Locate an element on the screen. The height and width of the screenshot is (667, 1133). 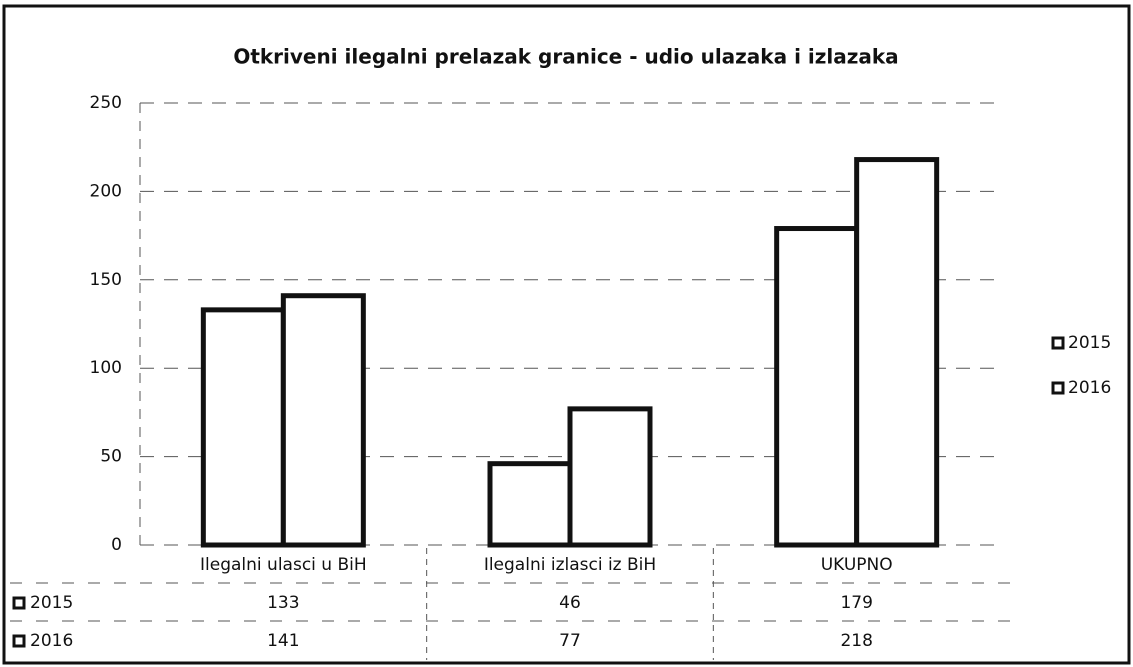
table-value: 133 is located at coordinates (283, 603).